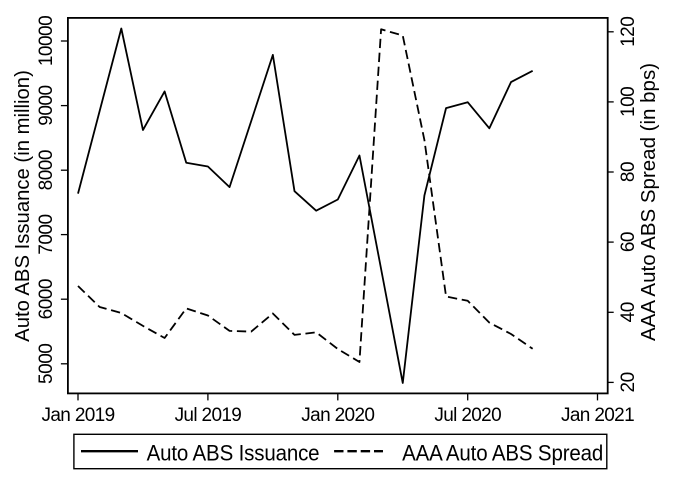  Describe the element at coordinates (467, 415) in the screenshot. I see `svg-text: Jul 2020` at that location.